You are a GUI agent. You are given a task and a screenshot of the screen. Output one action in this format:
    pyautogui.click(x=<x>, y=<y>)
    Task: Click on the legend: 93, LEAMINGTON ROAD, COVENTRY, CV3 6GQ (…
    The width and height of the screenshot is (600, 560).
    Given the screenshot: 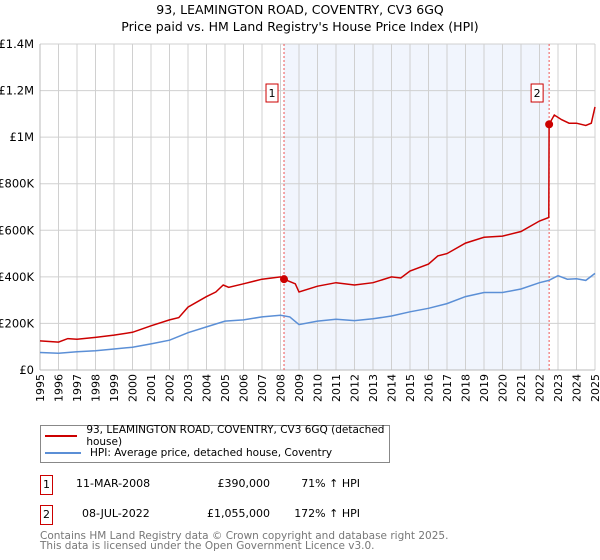 What is the action you would take?
    pyautogui.click(x=215, y=443)
    